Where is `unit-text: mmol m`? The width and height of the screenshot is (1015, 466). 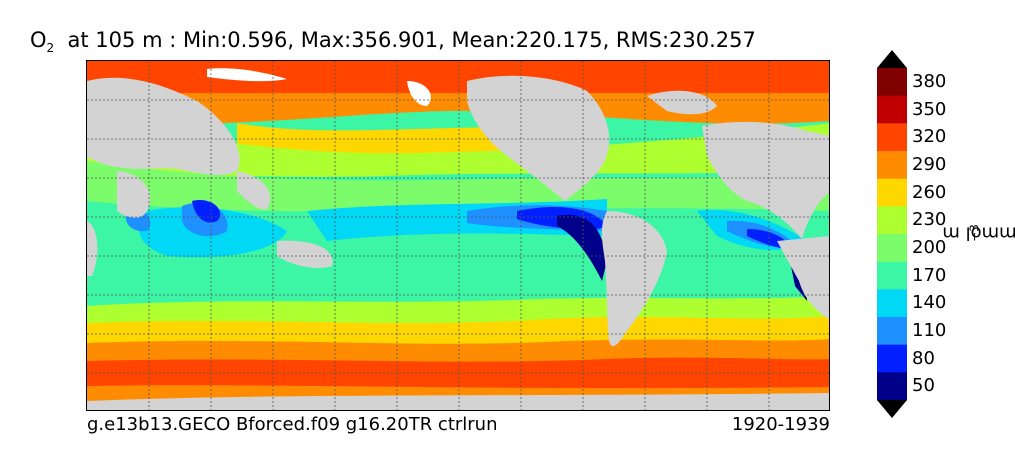
unit-text: mmol m is located at coordinates (978, 233).